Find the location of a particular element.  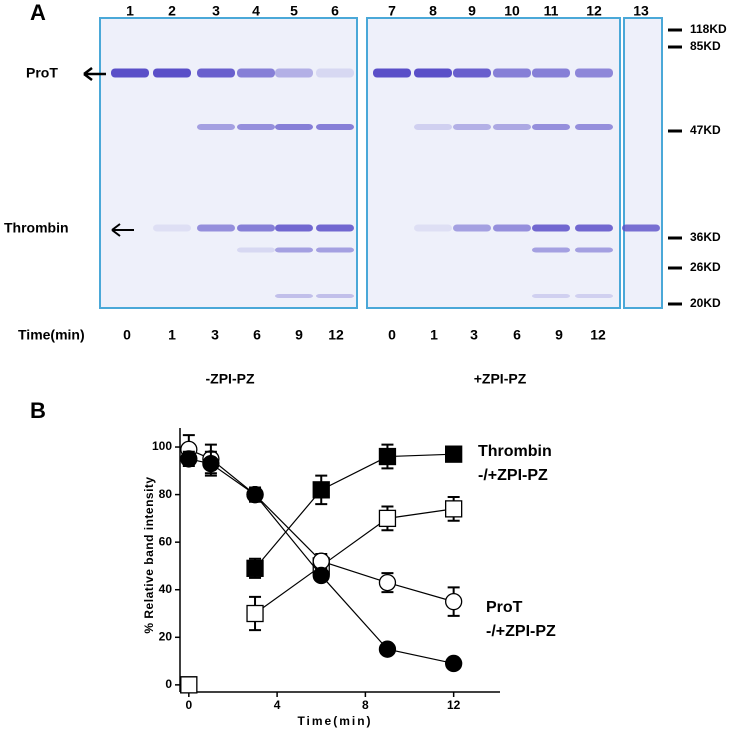

annotation: -/+ZPI-PZ is located at coordinates (521, 631).